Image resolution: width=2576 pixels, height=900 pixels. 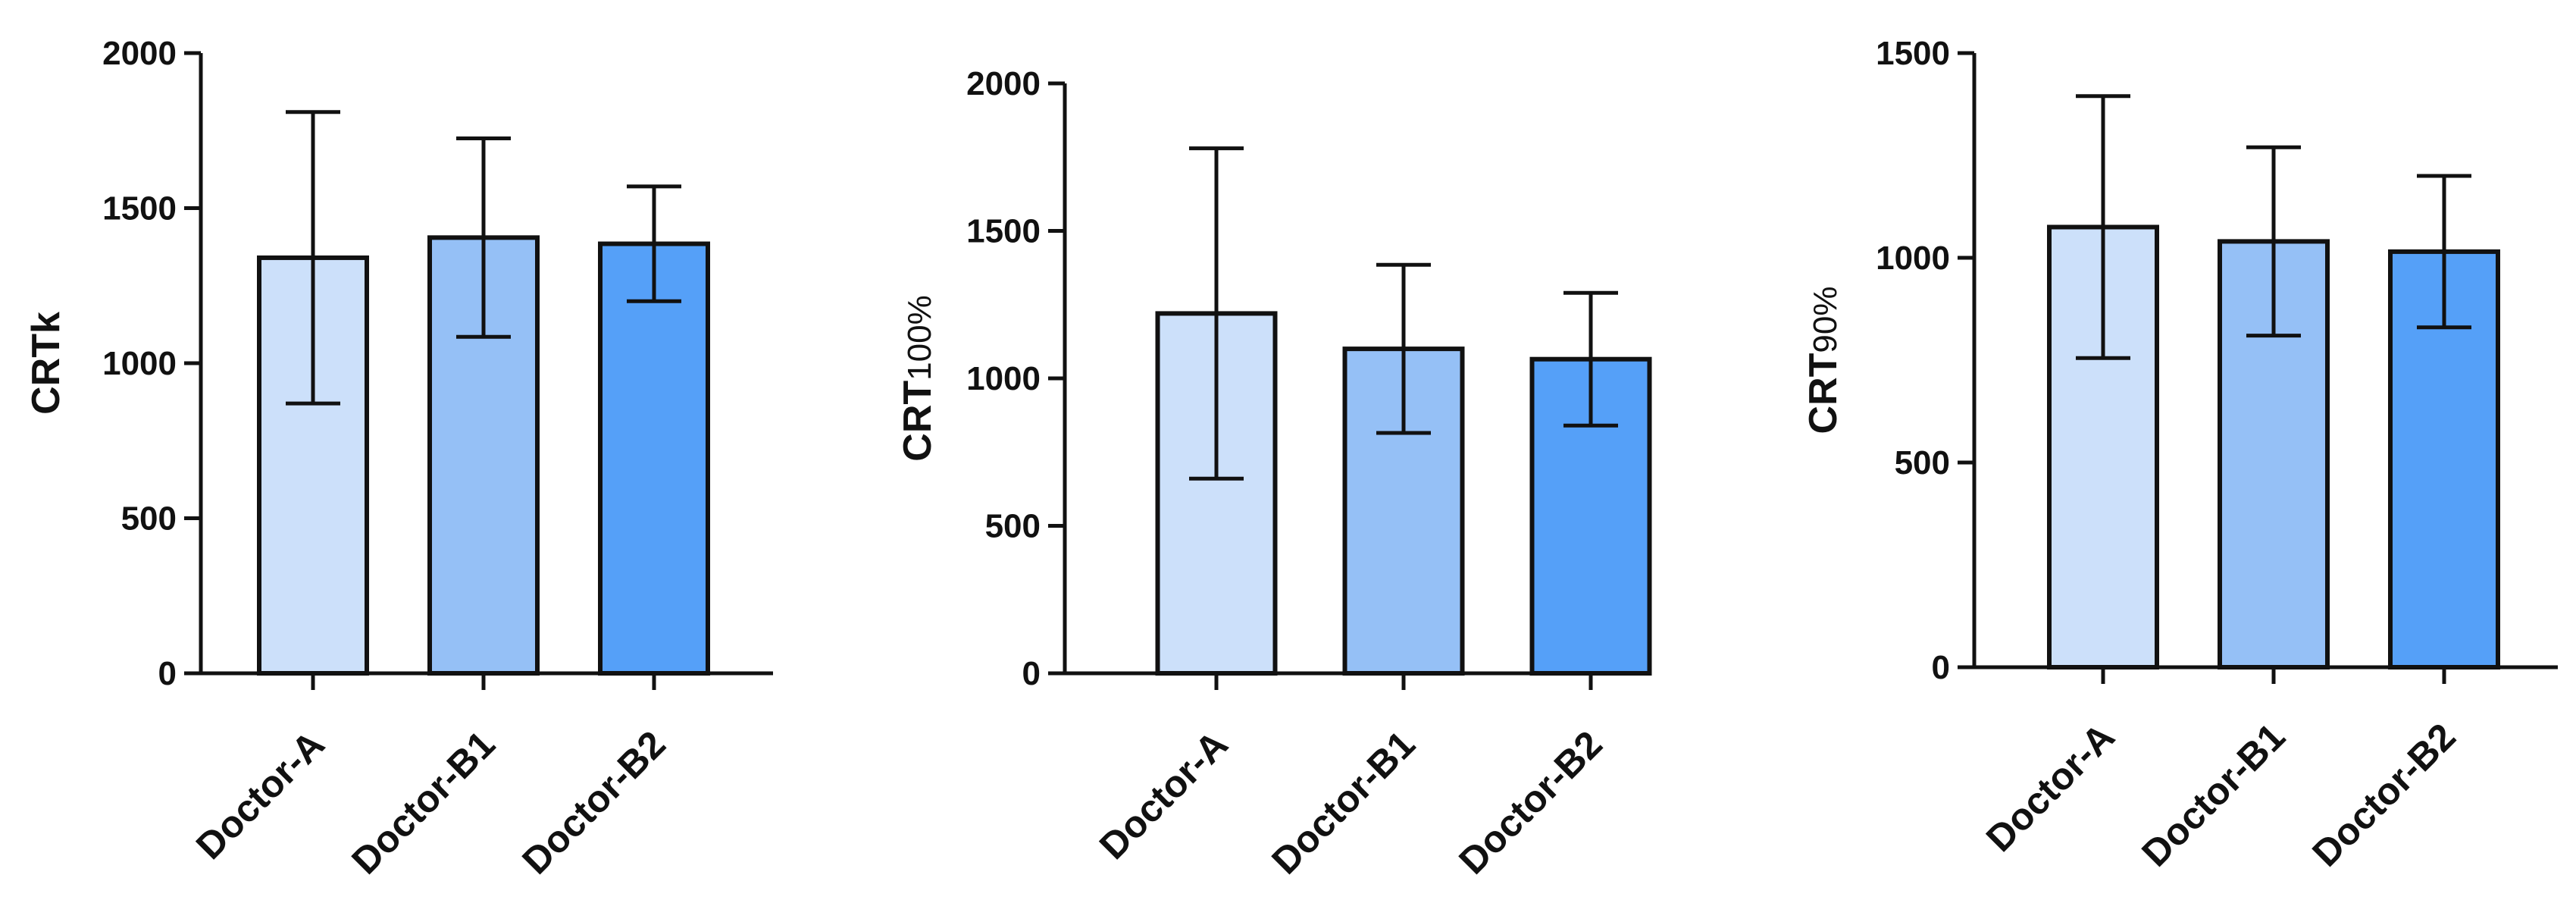 I want to click on y-axis-title: CRTk, so click(x=46, y=364).